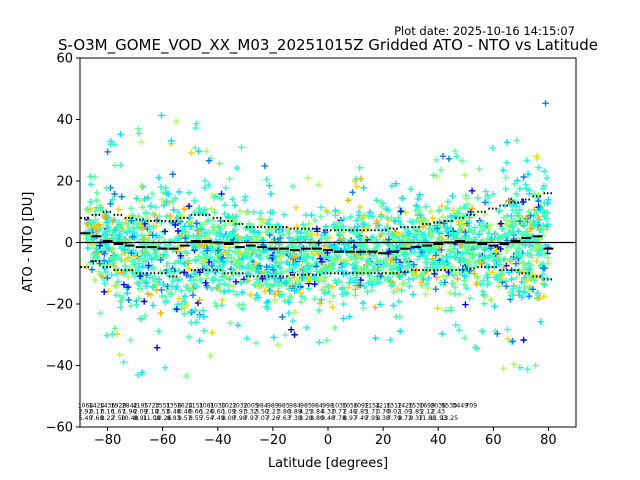  I want to click on bin-mean-label: 1.71, so click(372, 412).